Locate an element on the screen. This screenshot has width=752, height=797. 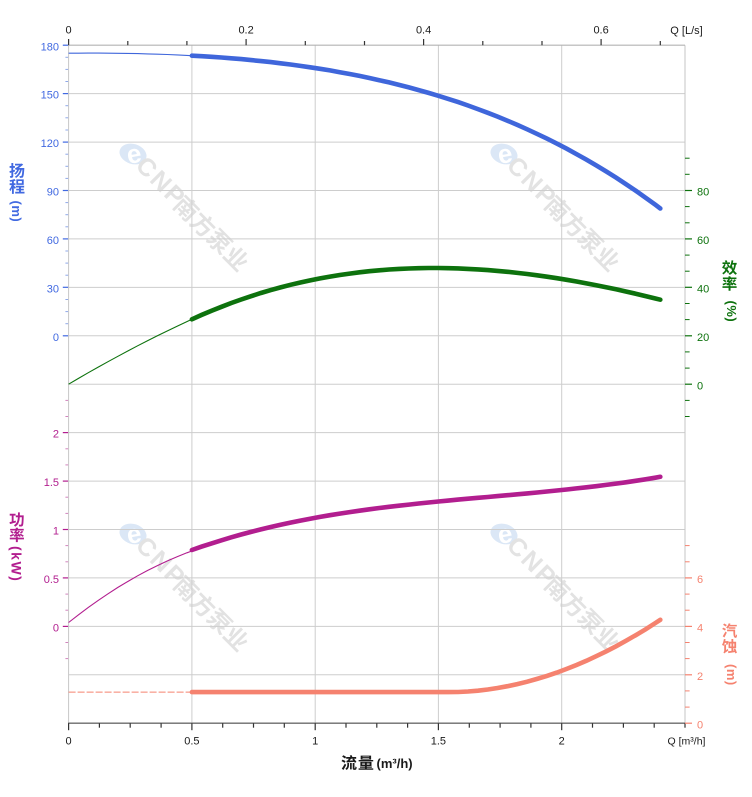
svg-text: 120 is located at coordinates (50, 144).